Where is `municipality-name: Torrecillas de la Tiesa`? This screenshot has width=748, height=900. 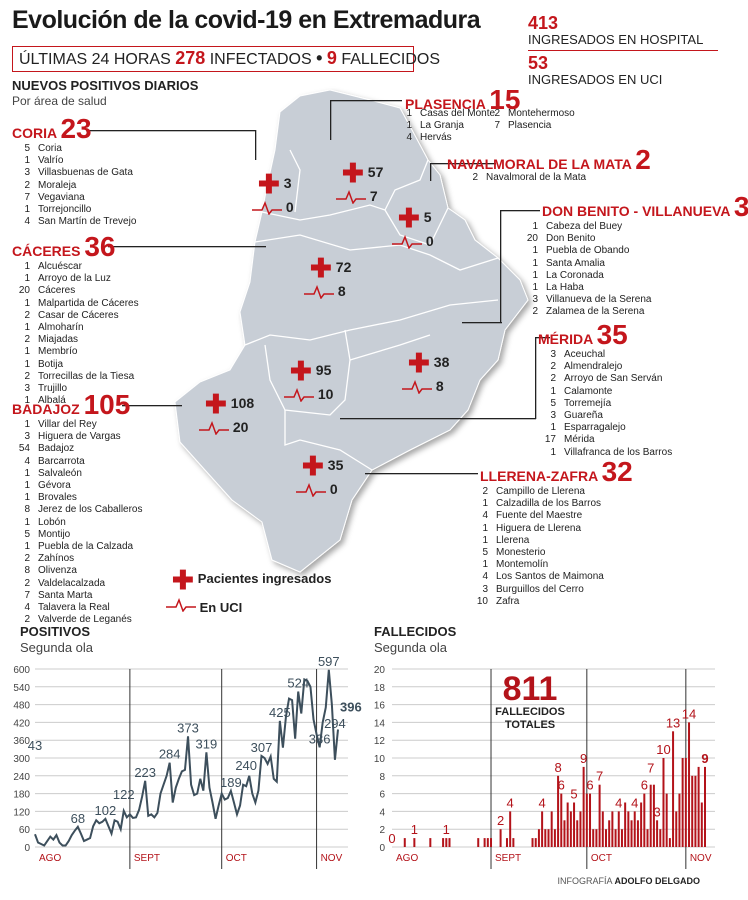 municipality-name: Torrecillas de la Tiesa is located at coordinates (86, 376).